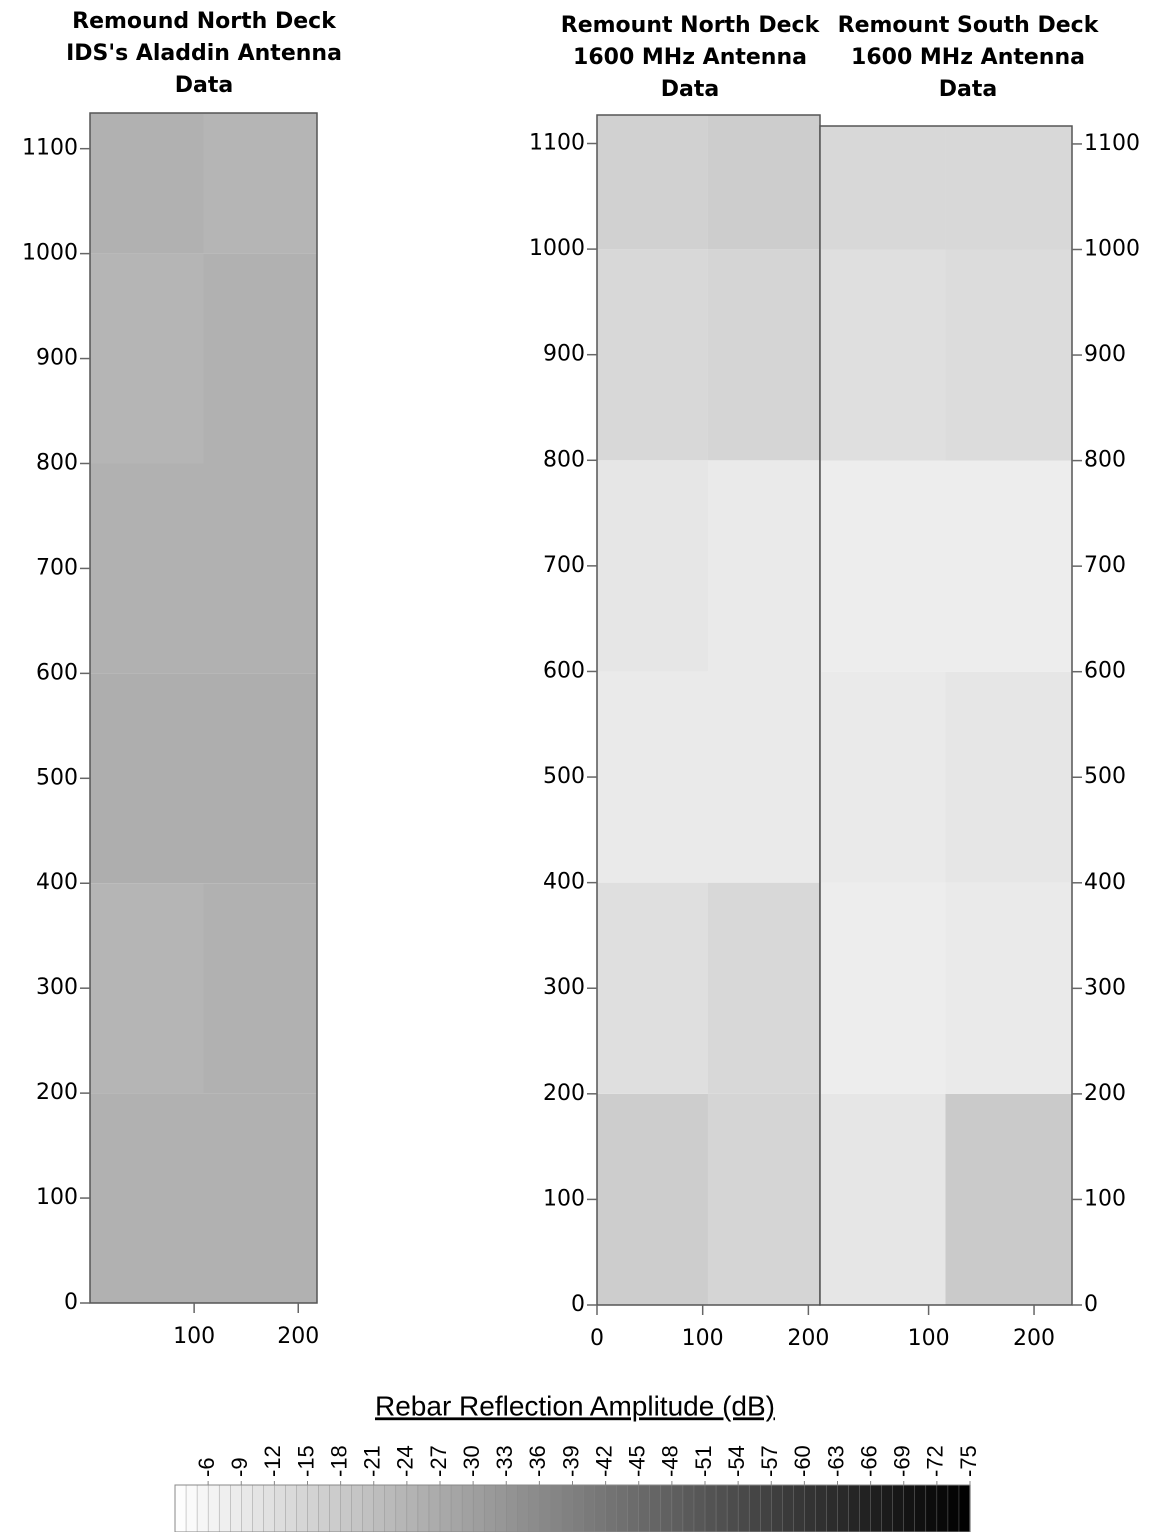 Image resolution: width=1157 pixels, height=1536 pixels. What do you see at coordinates (204, 21) in the screenshot?
I see `panel-title: Remound North Deck` at bounding box center [204, 21].